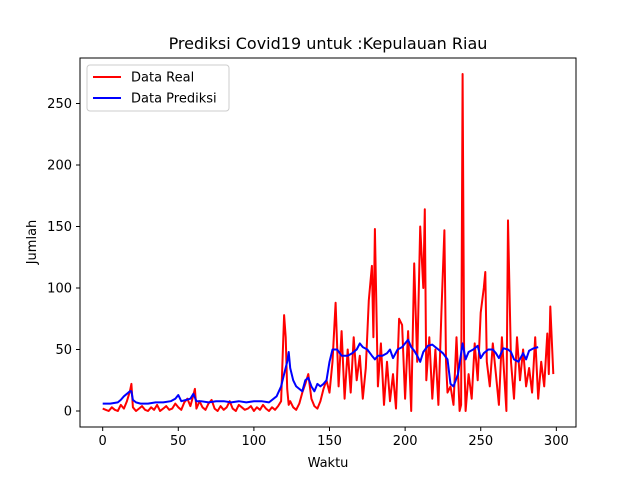 This screenshot has height=480, width=640. What do you see at coordinates (68, 412) in the screenshot?
I see `y-tick-label: 0` at bounding box center [68, 412].